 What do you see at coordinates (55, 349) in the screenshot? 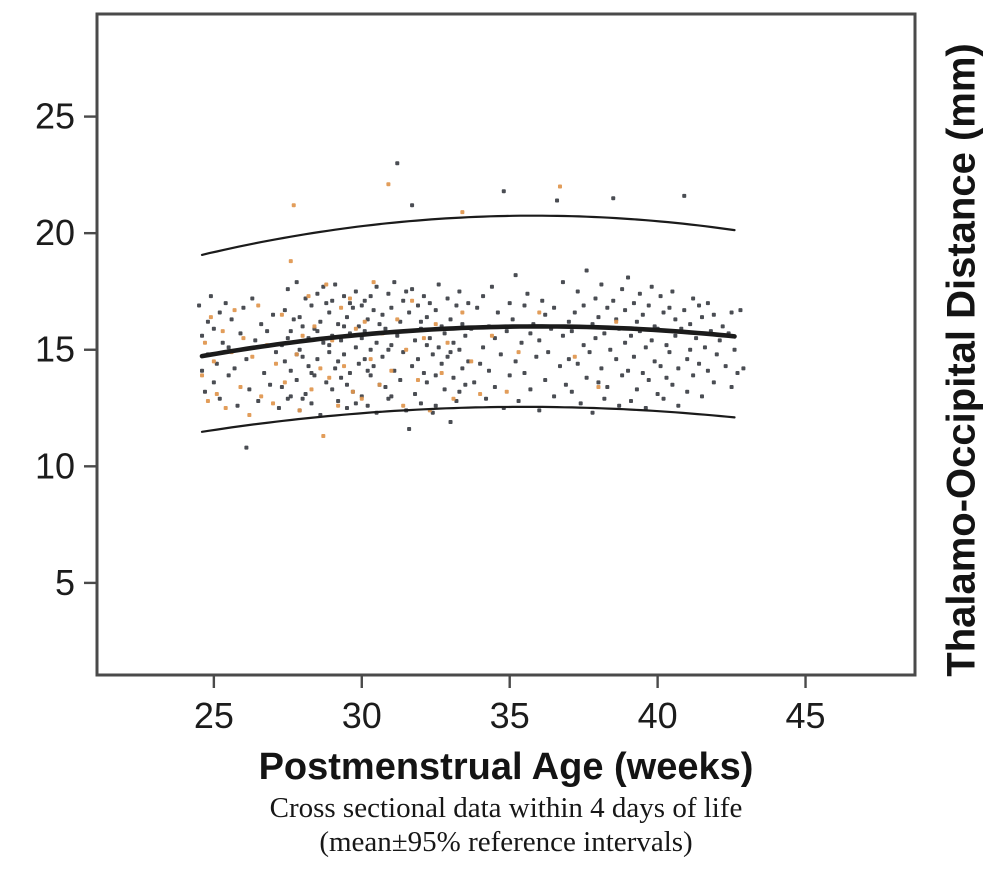
I see `y-tick-label: 15` at bounding box center [55, 349].